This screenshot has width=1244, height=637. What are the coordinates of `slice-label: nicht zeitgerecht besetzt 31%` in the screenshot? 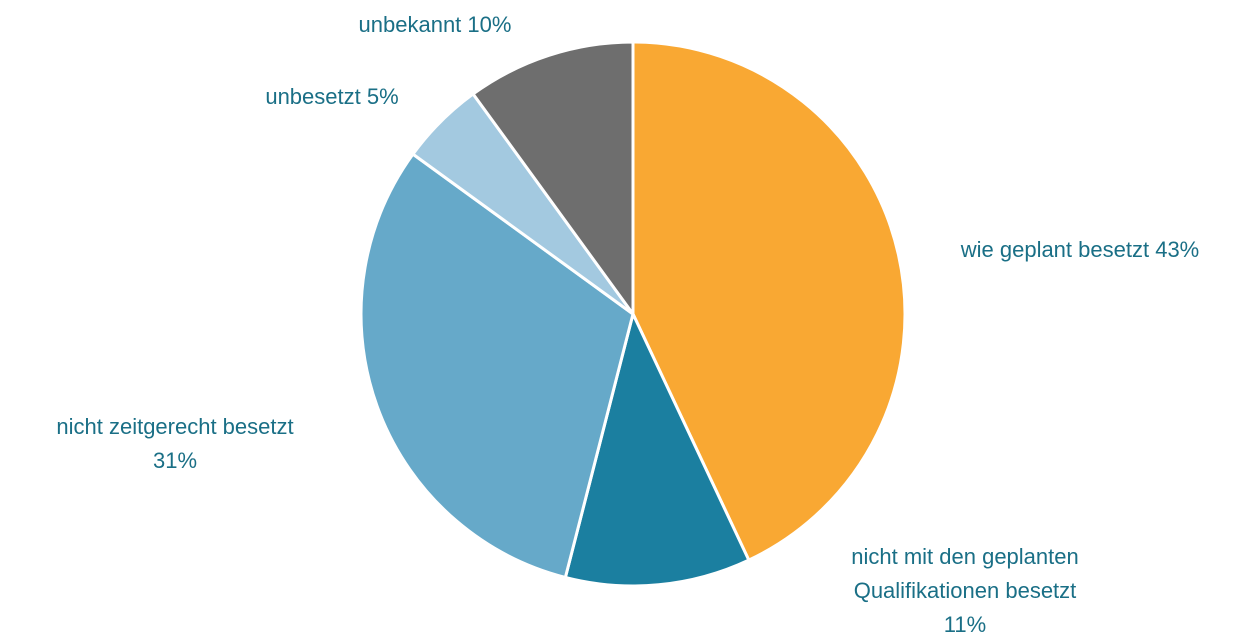 It's located at (175, 444).